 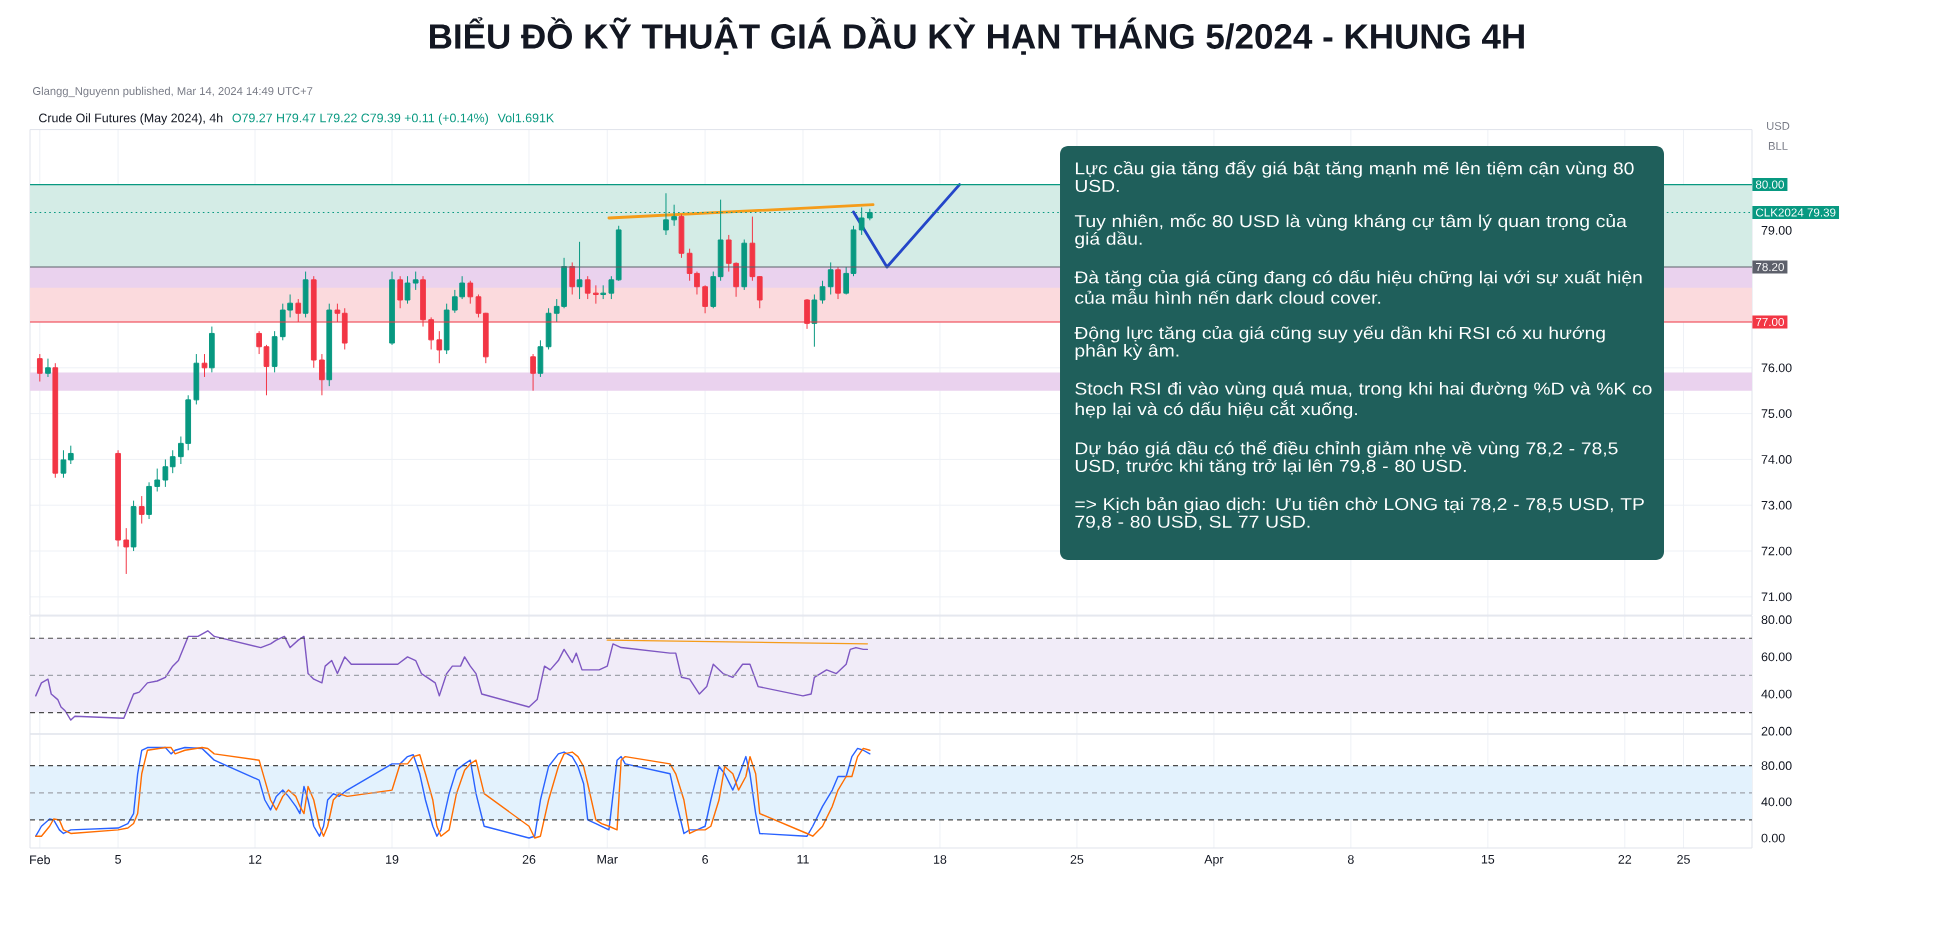 What do you see at coordinates (1354, 176) in the screenshot?
I see `annotation: Lực cầu gia tăng đẩy giá bật tăng mạnh mẽ lên tiệm cận vùng 80 USD.` at bounding box center [1354, 176].